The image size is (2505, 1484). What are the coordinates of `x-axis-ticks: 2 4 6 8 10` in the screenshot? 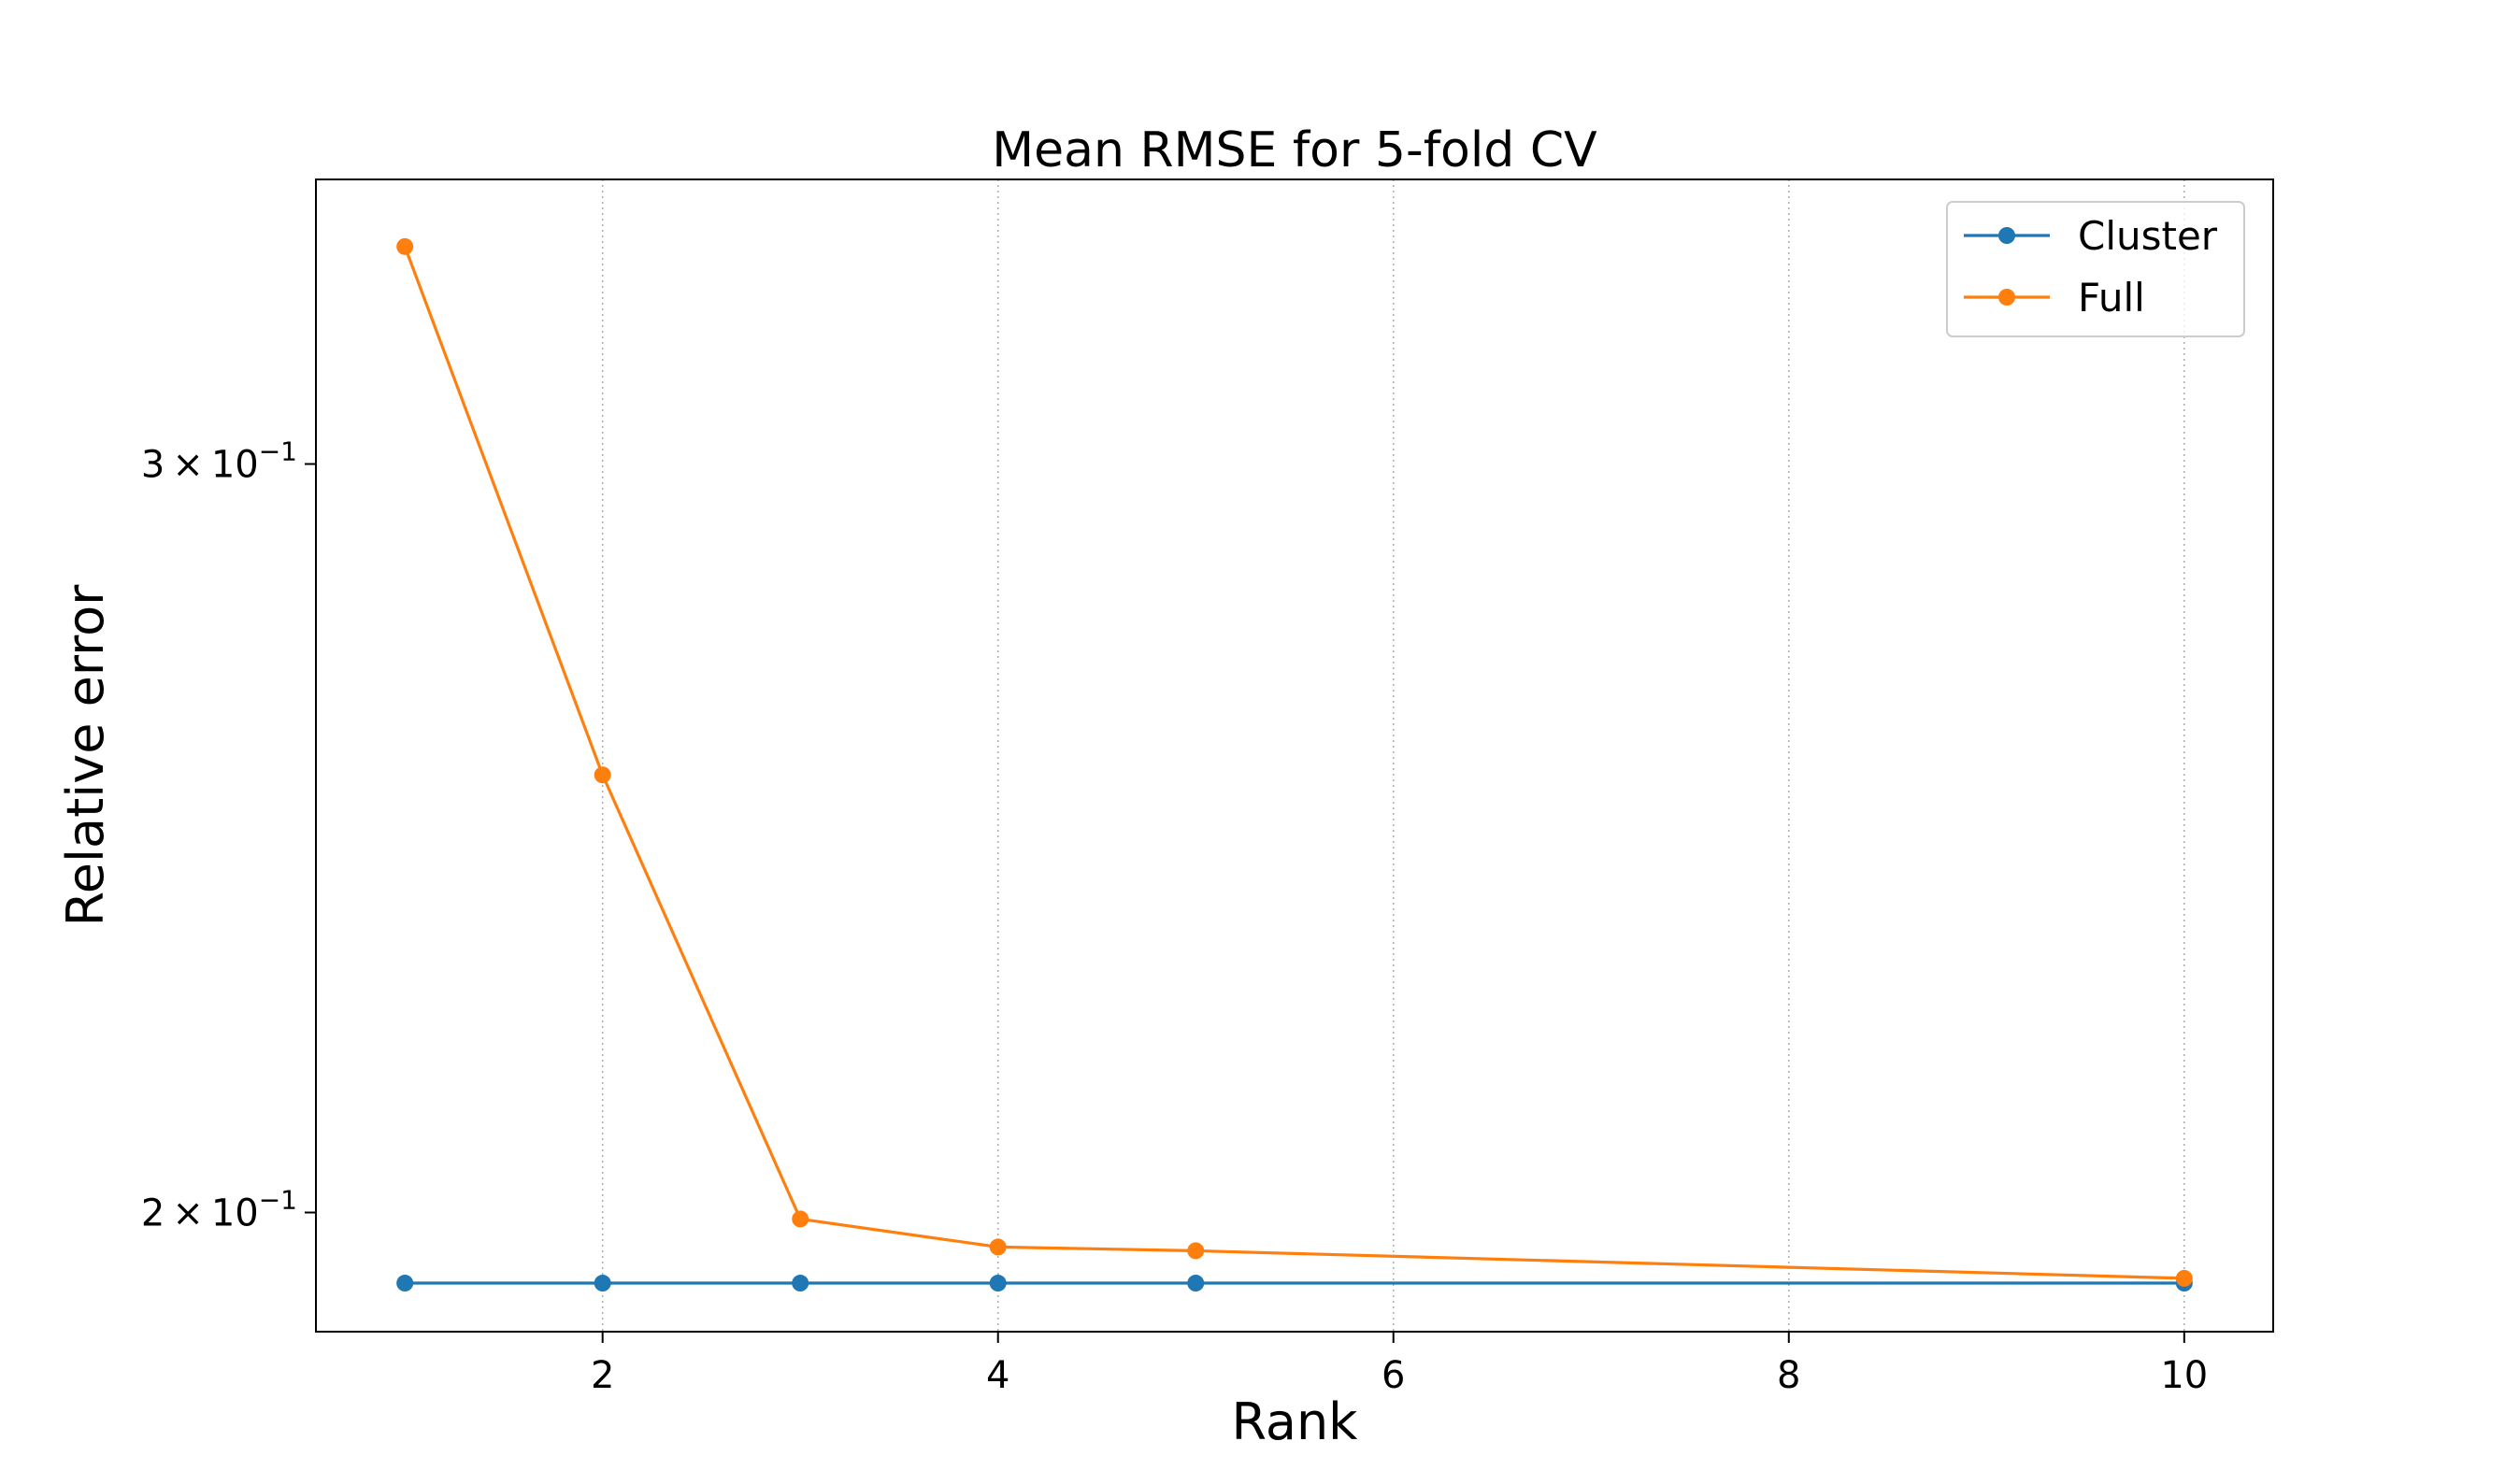 It's located at (1399, 1364).